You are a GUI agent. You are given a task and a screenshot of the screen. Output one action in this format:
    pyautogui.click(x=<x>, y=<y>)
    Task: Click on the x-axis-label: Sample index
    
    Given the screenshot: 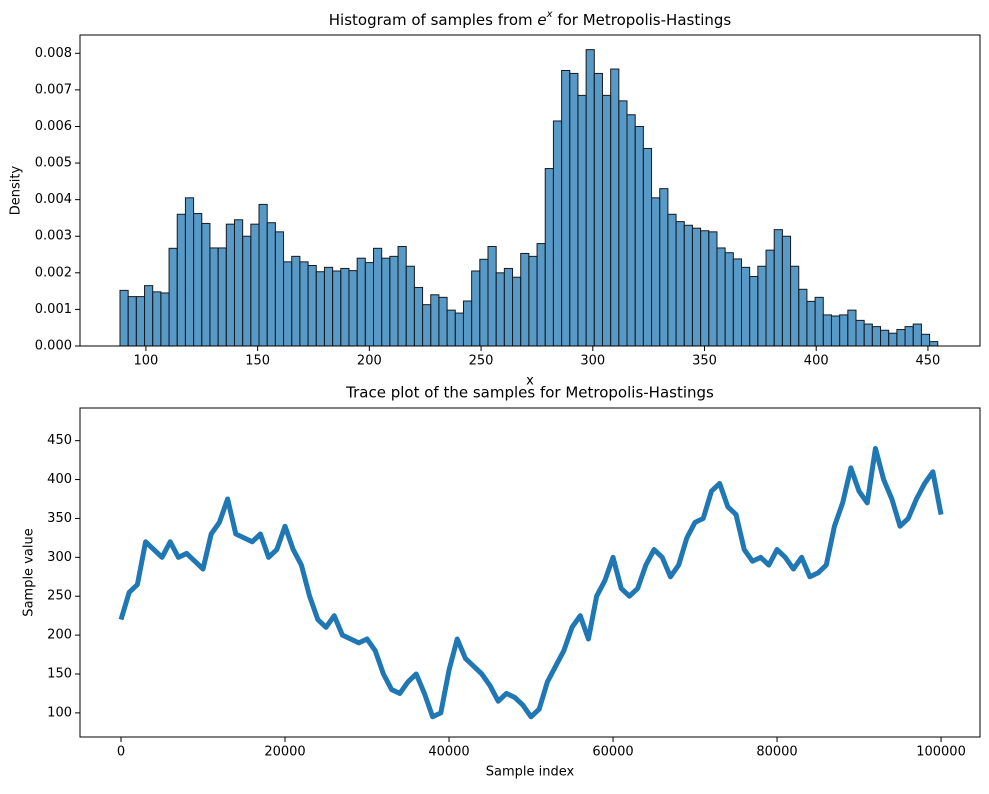 What is the action you would take?
    pyautogui.click(x=530, y=772)
    